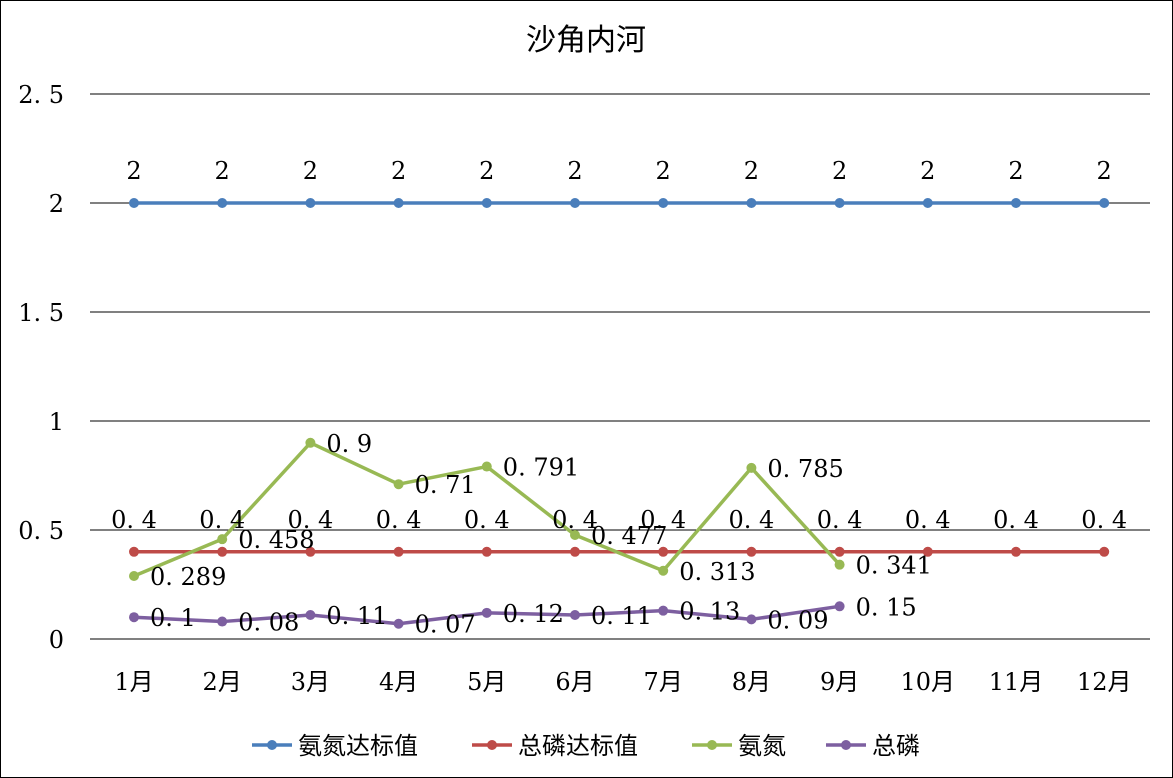 This screenshot has height=778, width=1173. Describe the element at coordinates (486, 682) in the screenshot. I see `x-tick-label: 5月` at that location.